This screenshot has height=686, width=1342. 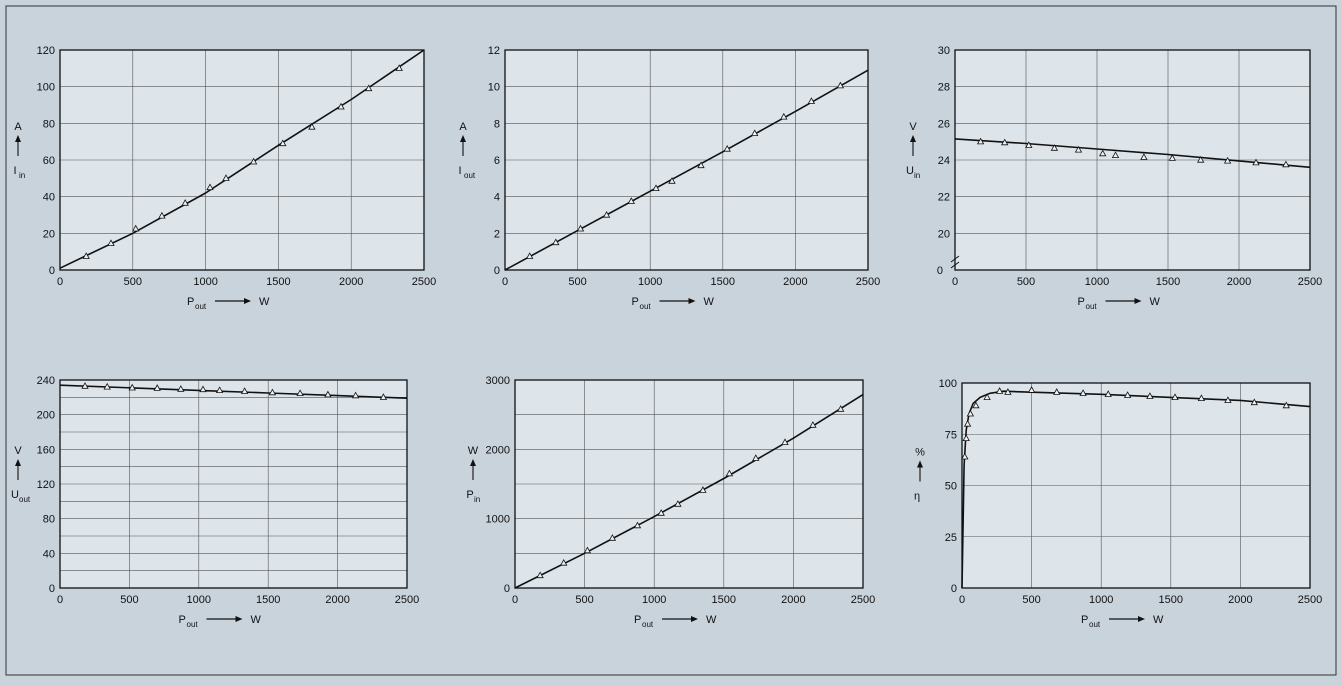 I want to click on y-tick-label: 24, so click(x=944, y=161).